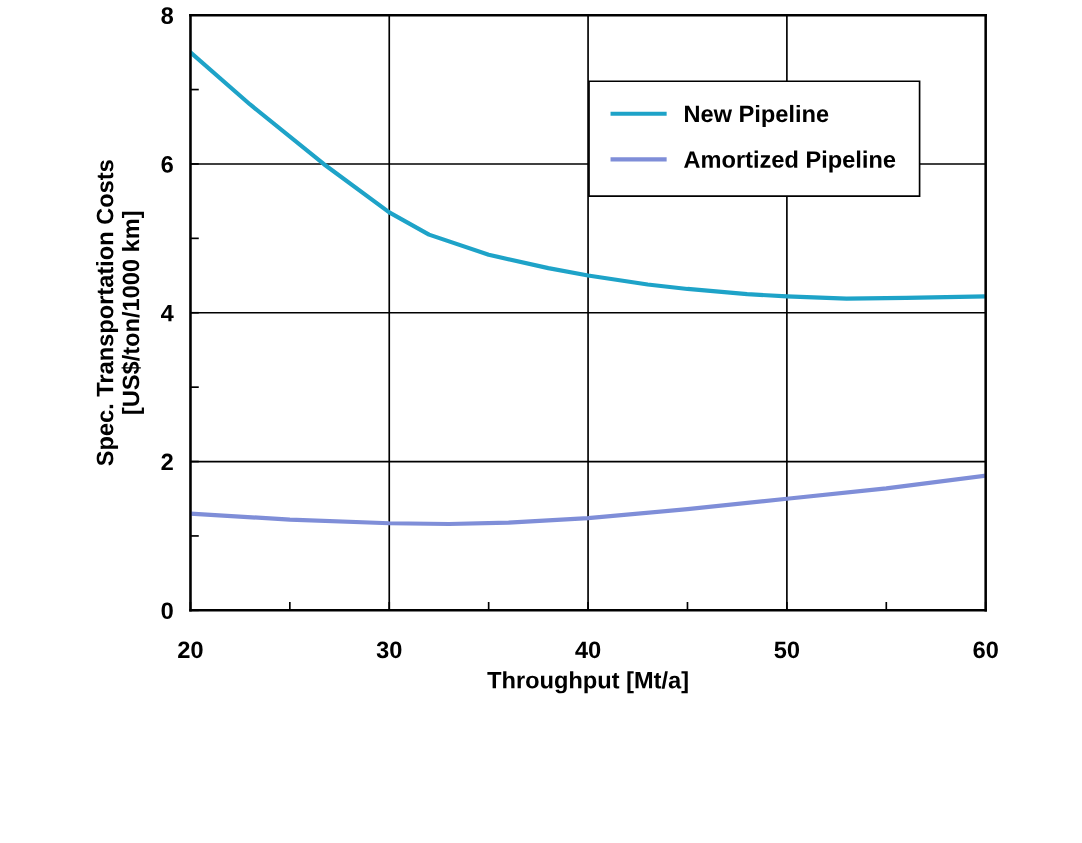 The image size is (1082, 843). Describe the element at coordinates (588, 650) in the screenshot. I see `x-tick-label: 40` at that location.